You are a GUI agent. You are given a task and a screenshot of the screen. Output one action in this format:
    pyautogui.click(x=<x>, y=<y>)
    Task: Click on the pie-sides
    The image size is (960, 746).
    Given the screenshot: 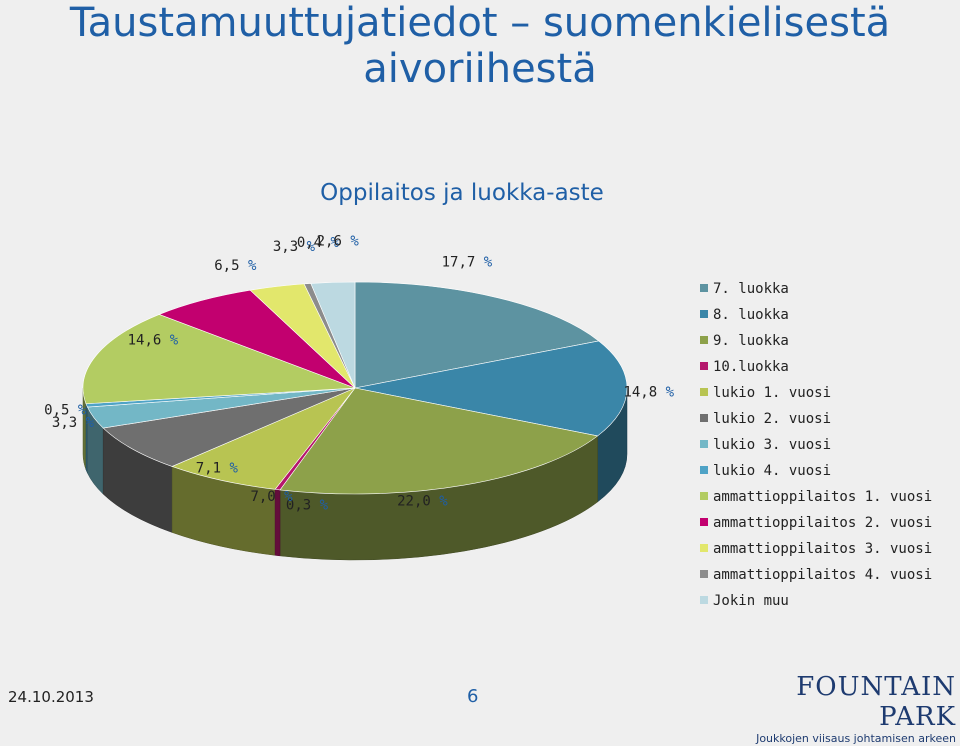 What is the action you would take?
    pyautogui.click(x=355, y=474)
    